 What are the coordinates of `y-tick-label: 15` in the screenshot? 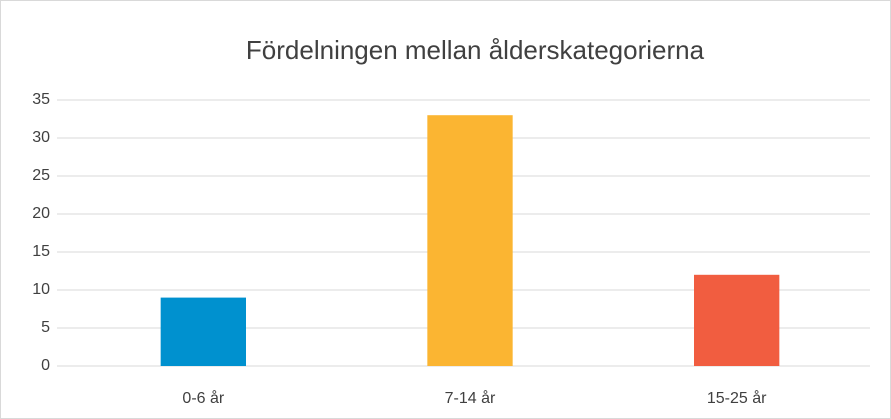 It's located at (41, 251).